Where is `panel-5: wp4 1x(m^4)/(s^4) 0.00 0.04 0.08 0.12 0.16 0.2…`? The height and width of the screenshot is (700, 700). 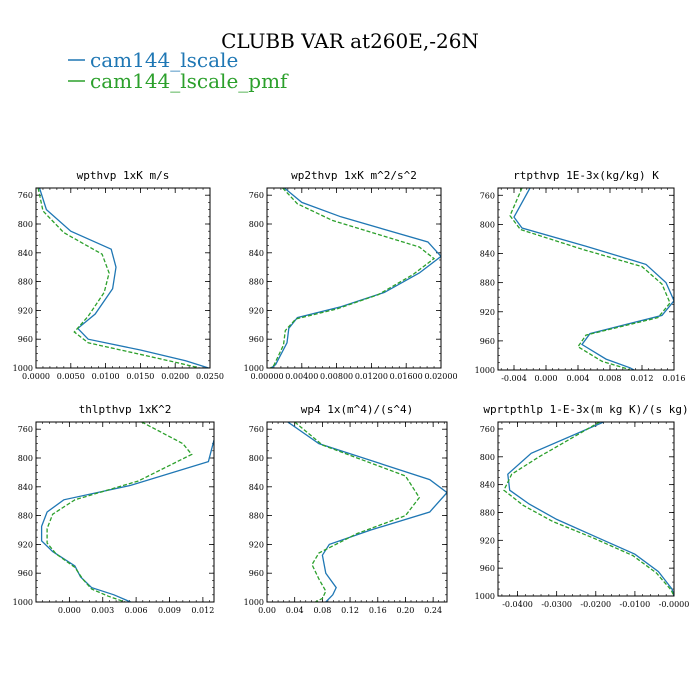
panel-5: wp4 1x(m^4)/(s^4) 0.00 0.04 0.08 0.12 0.16 0.2… is located at coordinates (346, 509).